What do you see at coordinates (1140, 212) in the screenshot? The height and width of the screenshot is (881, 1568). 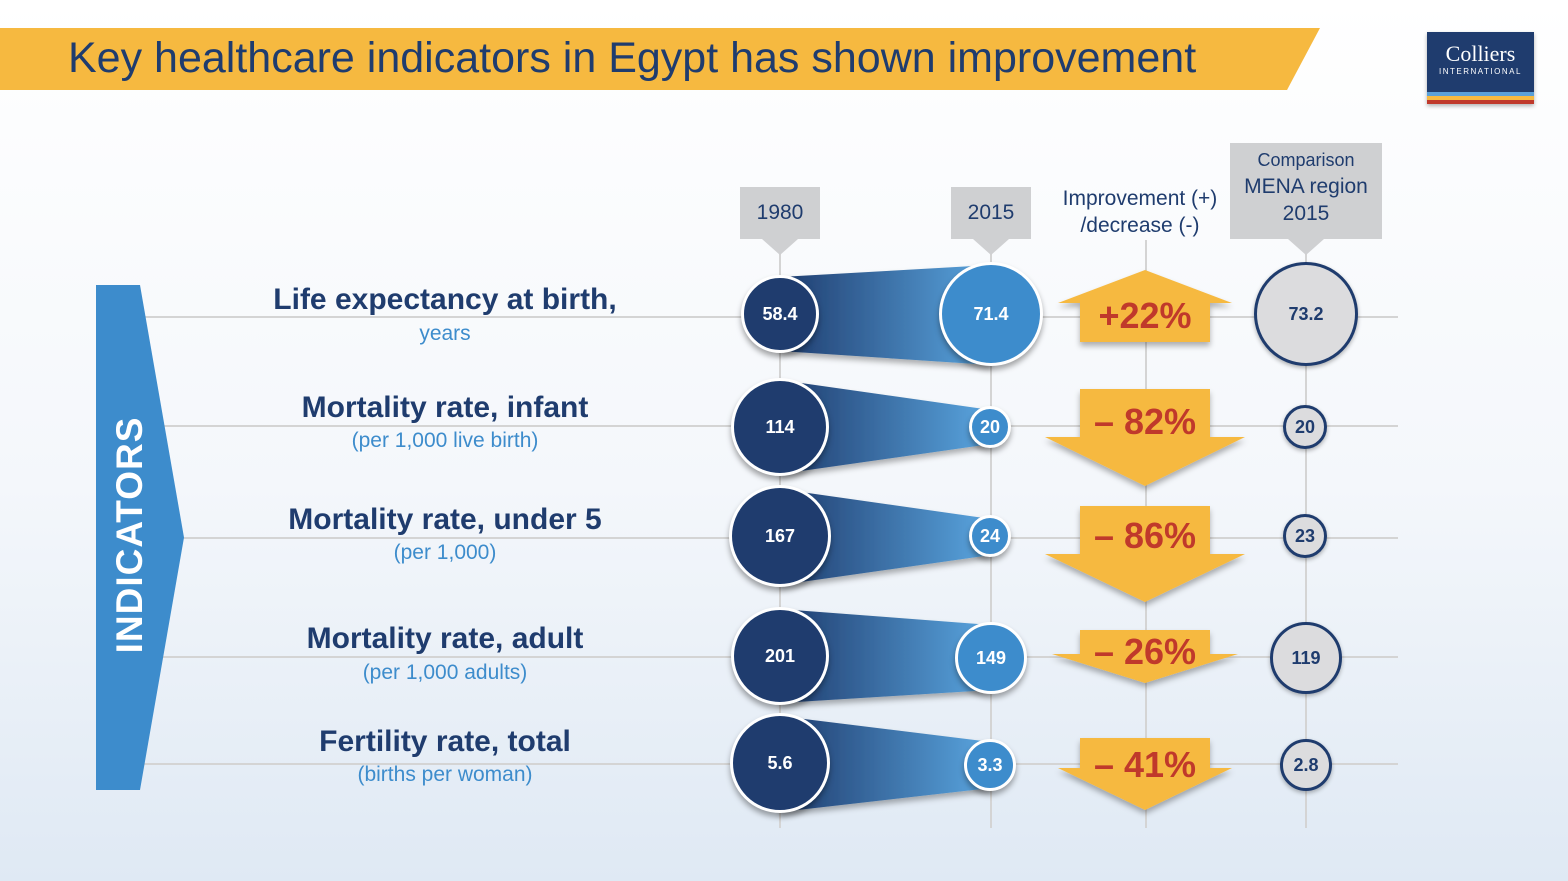 I see `header-change: Improvement (+) /decrease (-)` at bounding box center [1140, 212].